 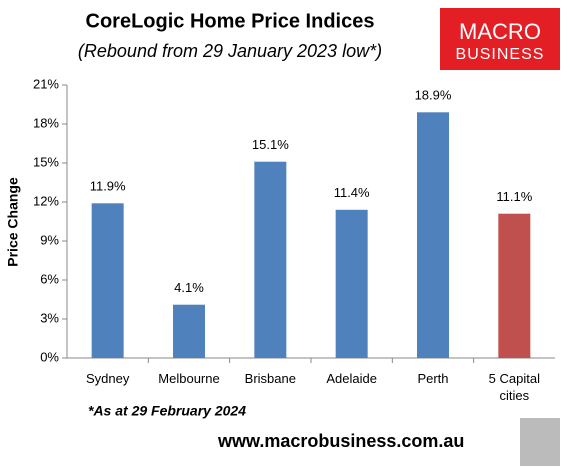 What do you see at coordinates (49, 356) in the screenshot?
I see `y-tick-label: 0%` at bounding box center [49, 356].